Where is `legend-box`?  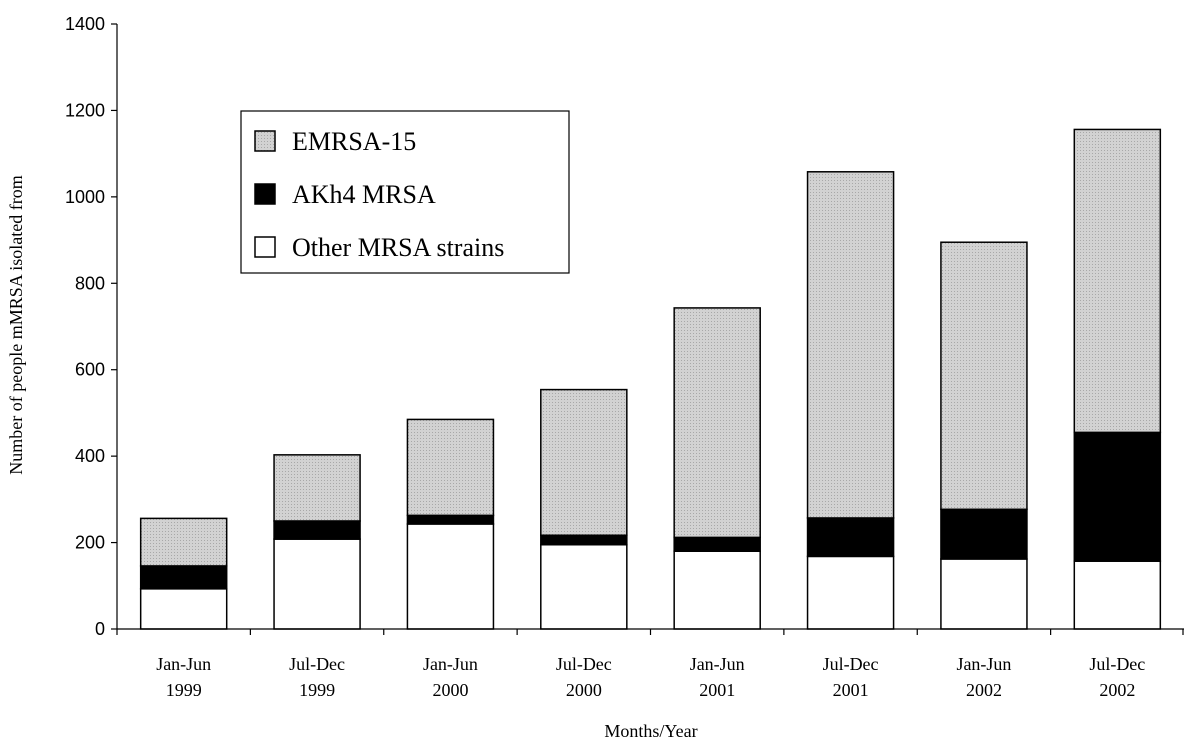
legend-box is located at coordinates (405, 192).